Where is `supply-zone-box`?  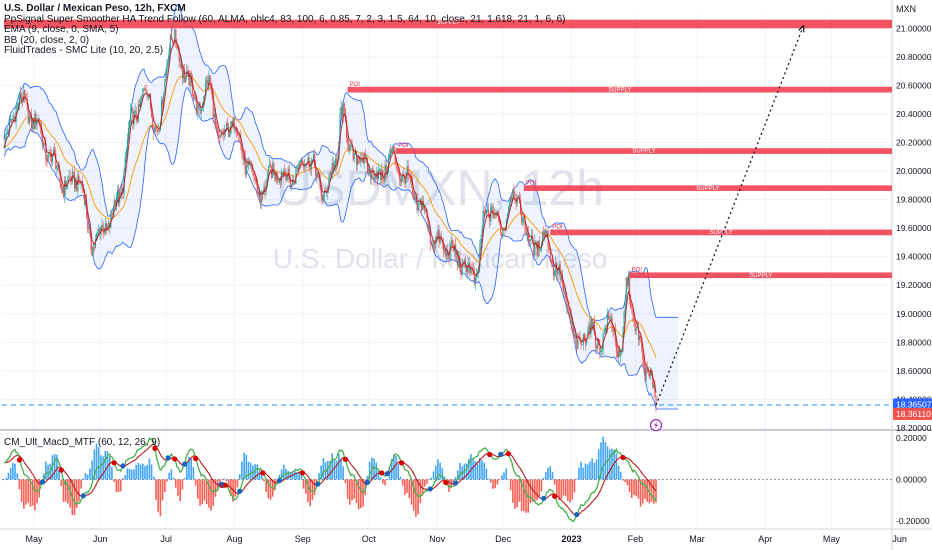 supply-zone-box is located at coordinates (620, 89).